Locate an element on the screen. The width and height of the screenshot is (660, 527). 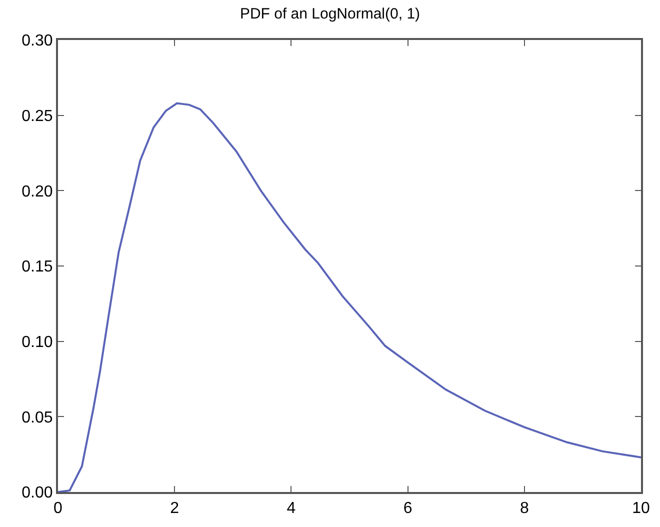
x-tick-label: 6 is located at coordinates (407, 509).